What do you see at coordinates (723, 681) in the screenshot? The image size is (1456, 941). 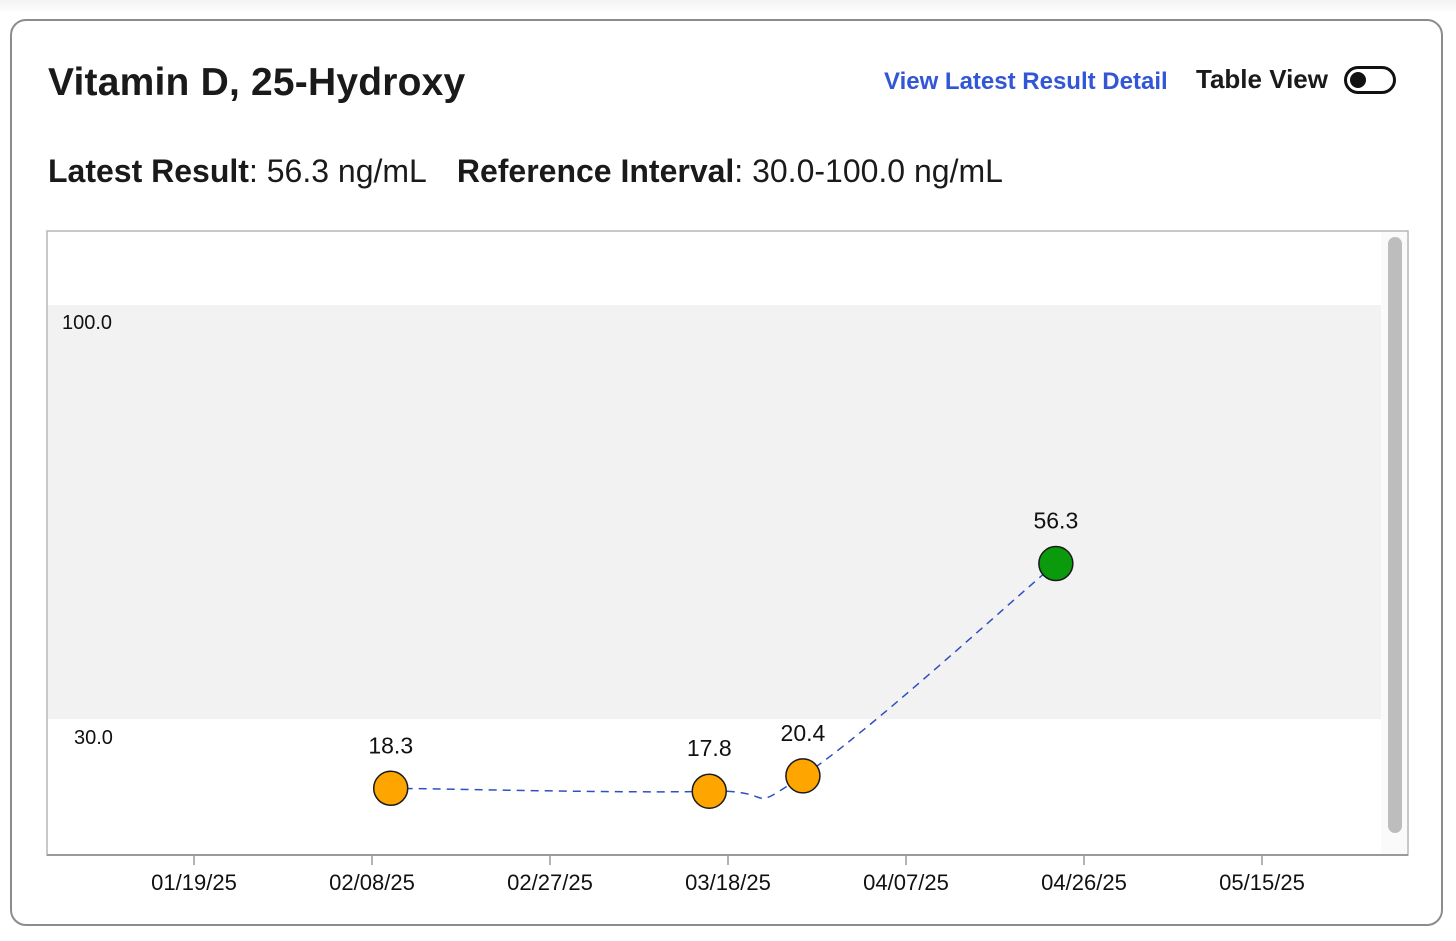 I see `trend-line` at bounding box center [723, 681].